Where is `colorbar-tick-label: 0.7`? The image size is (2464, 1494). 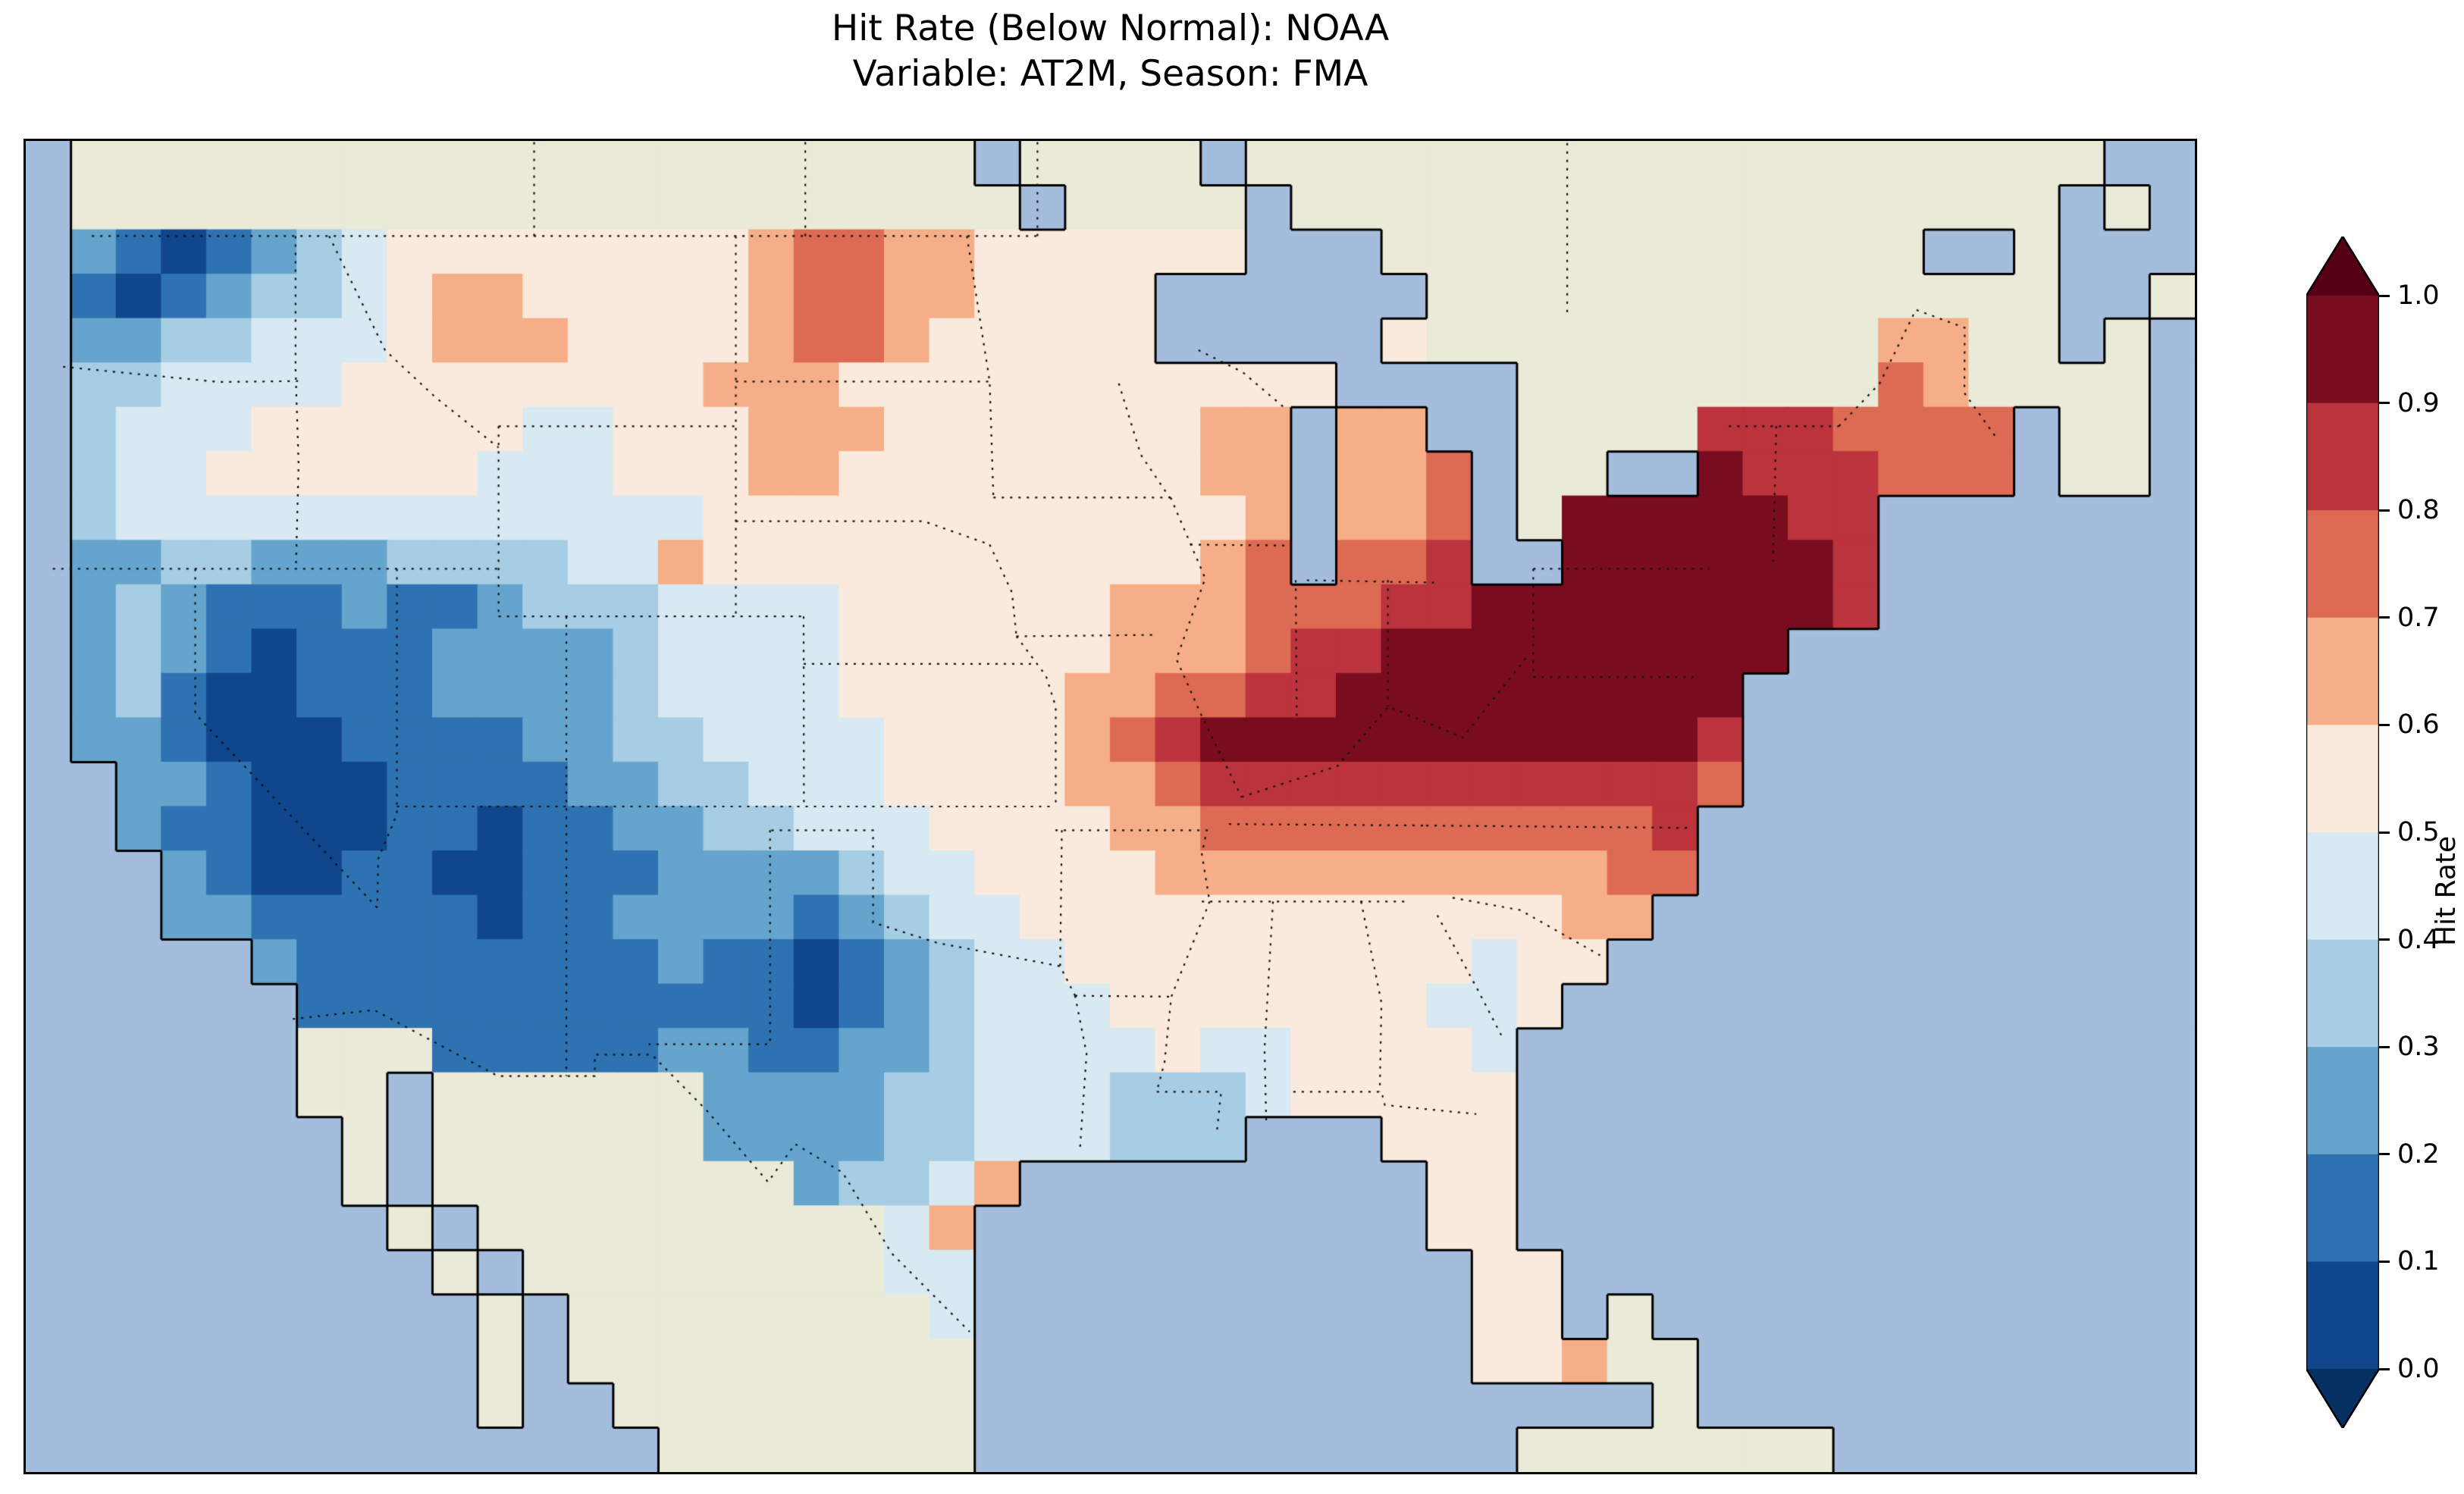 colorbar-tick-label: 0.7 is located at coordinates (2418, 617).